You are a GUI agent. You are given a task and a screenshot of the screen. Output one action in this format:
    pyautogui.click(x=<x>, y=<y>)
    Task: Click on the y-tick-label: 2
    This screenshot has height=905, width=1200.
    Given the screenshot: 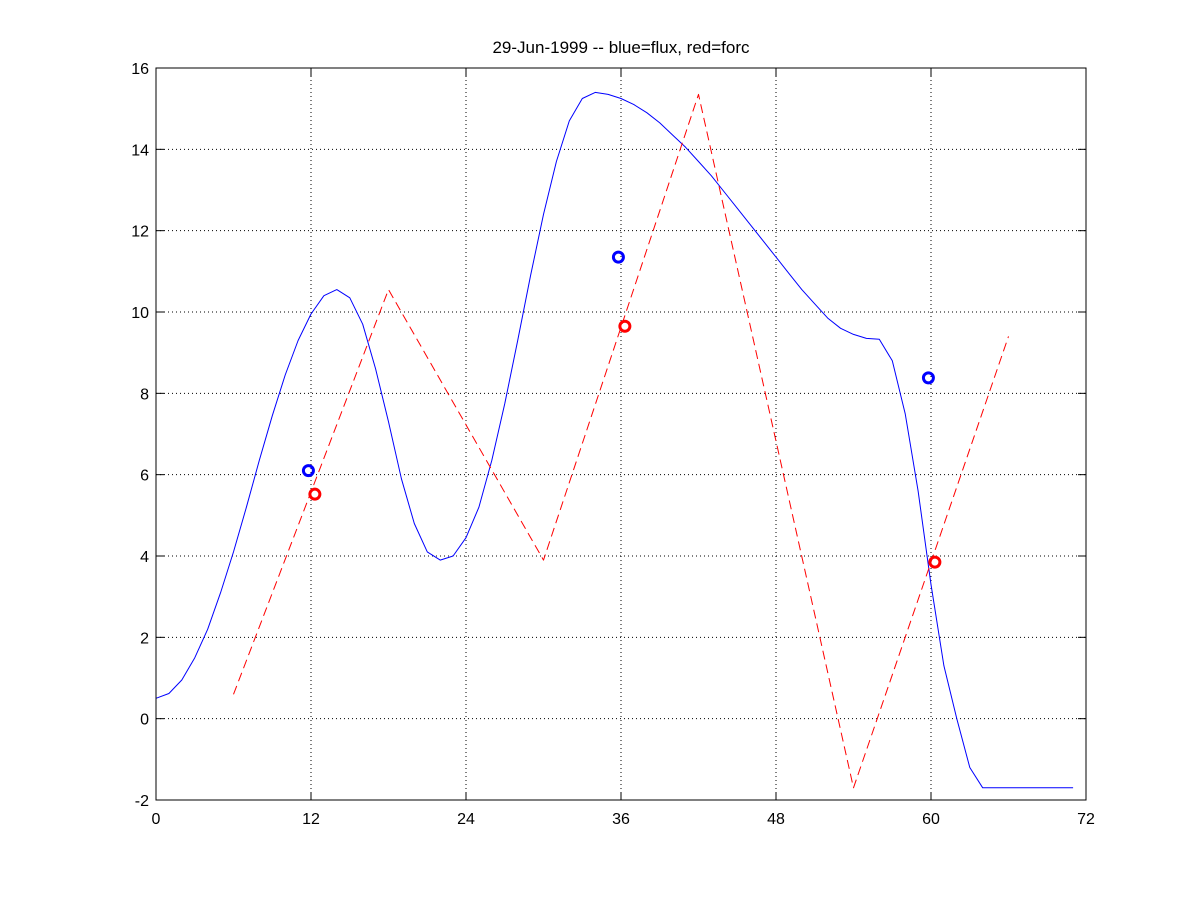 What is the action you would take?
    pyautogui.click(x=144, y=638)
    